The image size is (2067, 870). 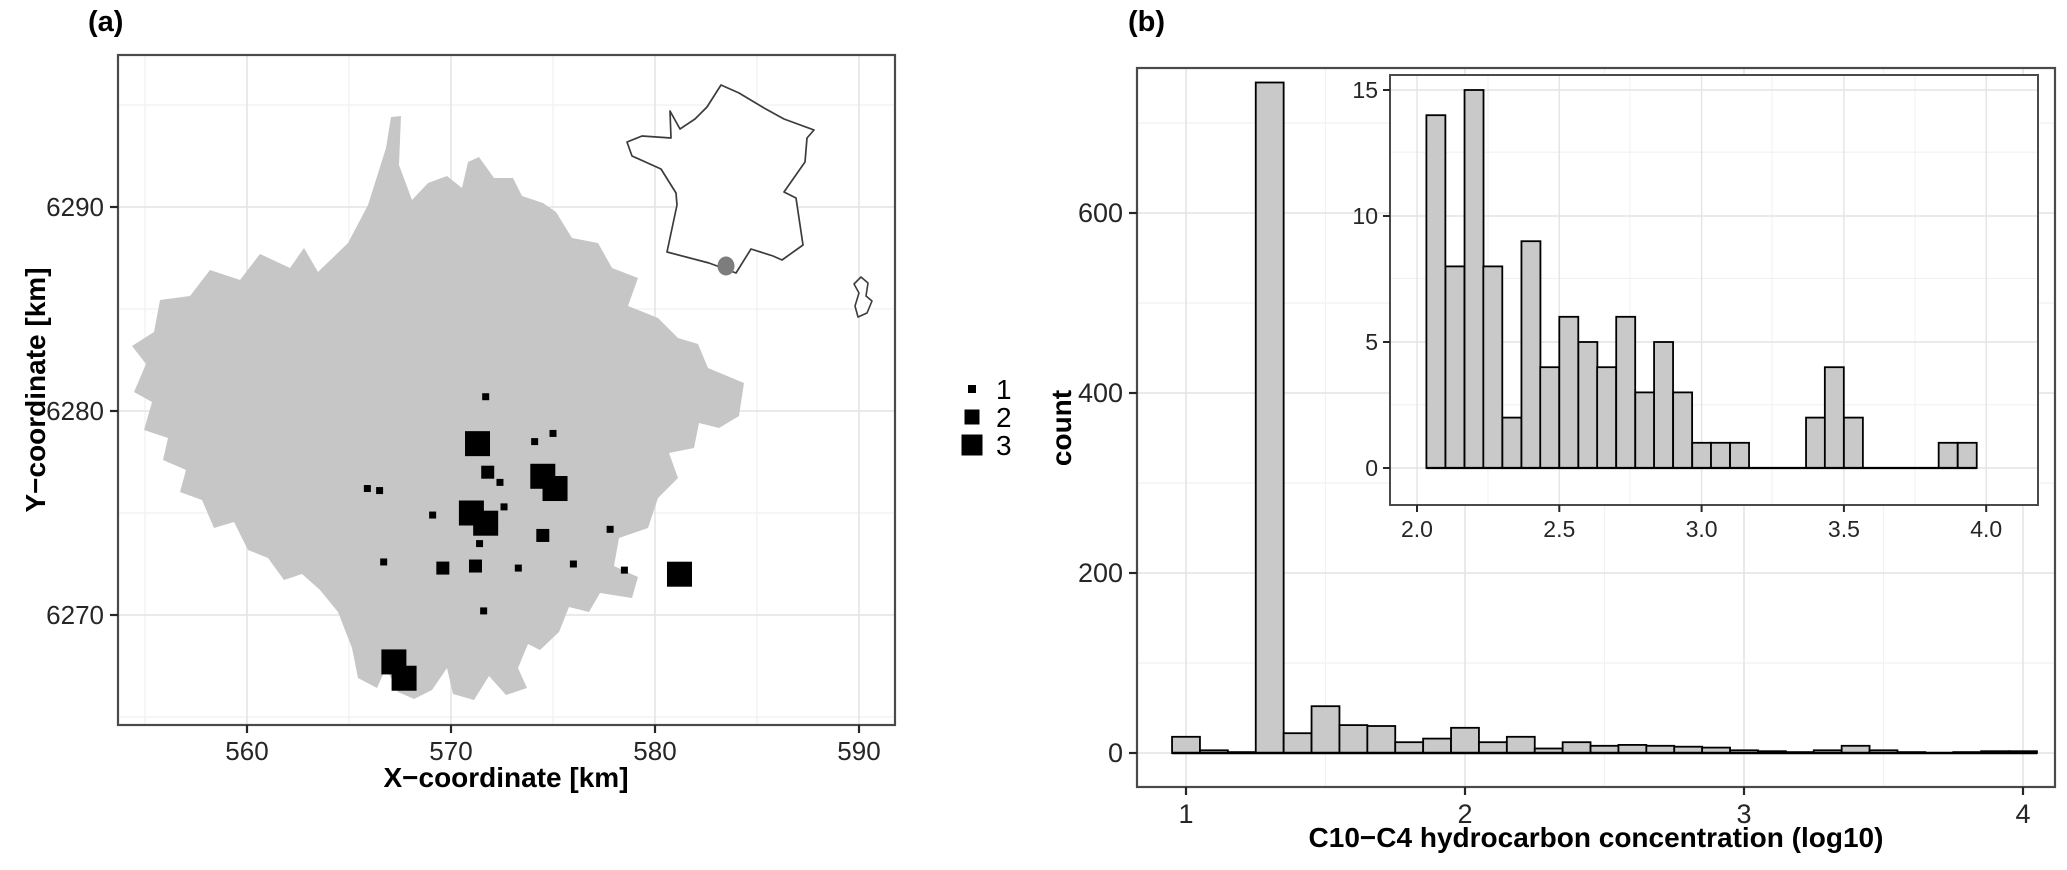 What do you see at coordinates (1365, 216) in the screenshot?
I see `inset-y-tick-label: 10` at bounding box center [1365, 216].